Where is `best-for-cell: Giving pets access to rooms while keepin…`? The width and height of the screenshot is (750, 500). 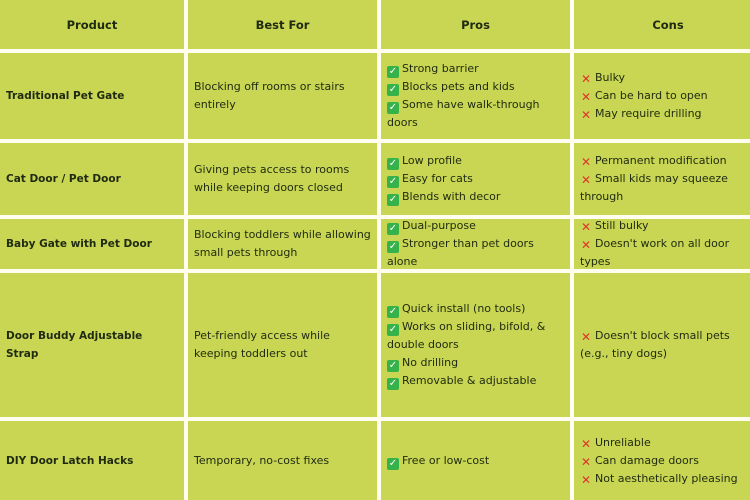 best-for-cell: Giving pets access to rooms while keepin… is located at coordinates (282, 179).